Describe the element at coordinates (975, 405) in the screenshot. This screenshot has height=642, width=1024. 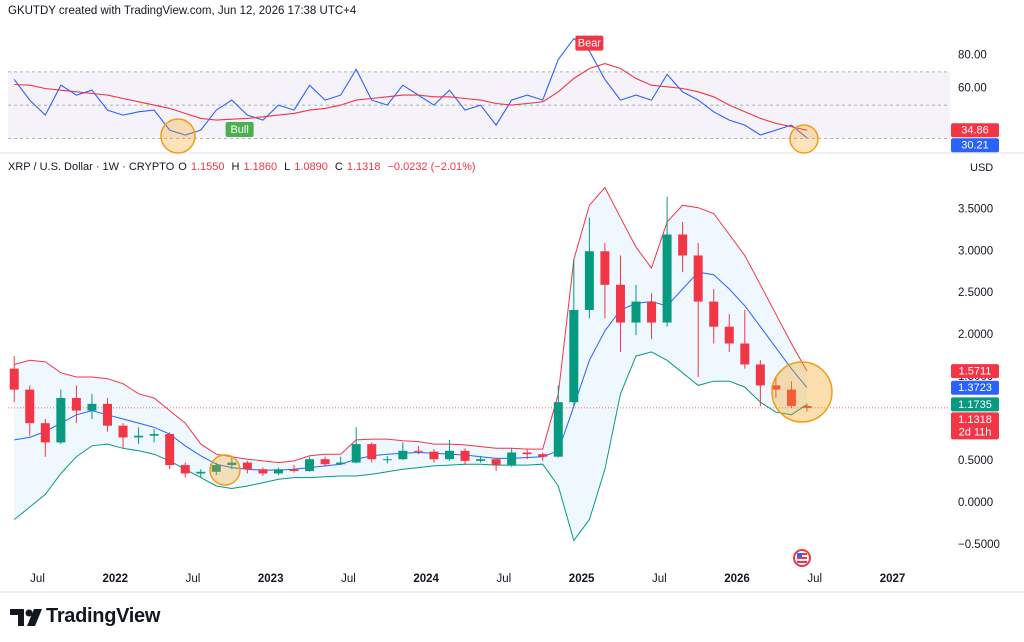
I see `price-label: 1.1735` at that location.